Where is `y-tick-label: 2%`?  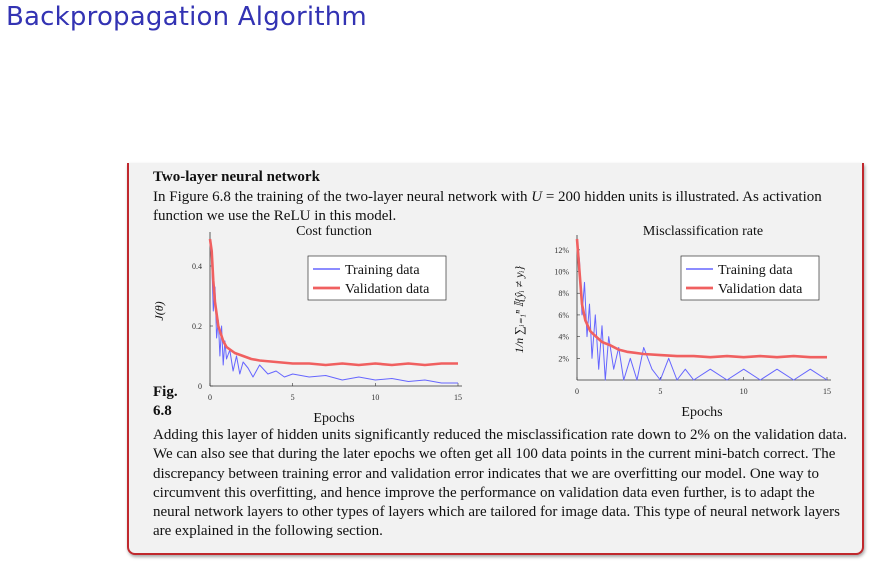
y-tick-label: 2% is located at coordinates (563, 358).